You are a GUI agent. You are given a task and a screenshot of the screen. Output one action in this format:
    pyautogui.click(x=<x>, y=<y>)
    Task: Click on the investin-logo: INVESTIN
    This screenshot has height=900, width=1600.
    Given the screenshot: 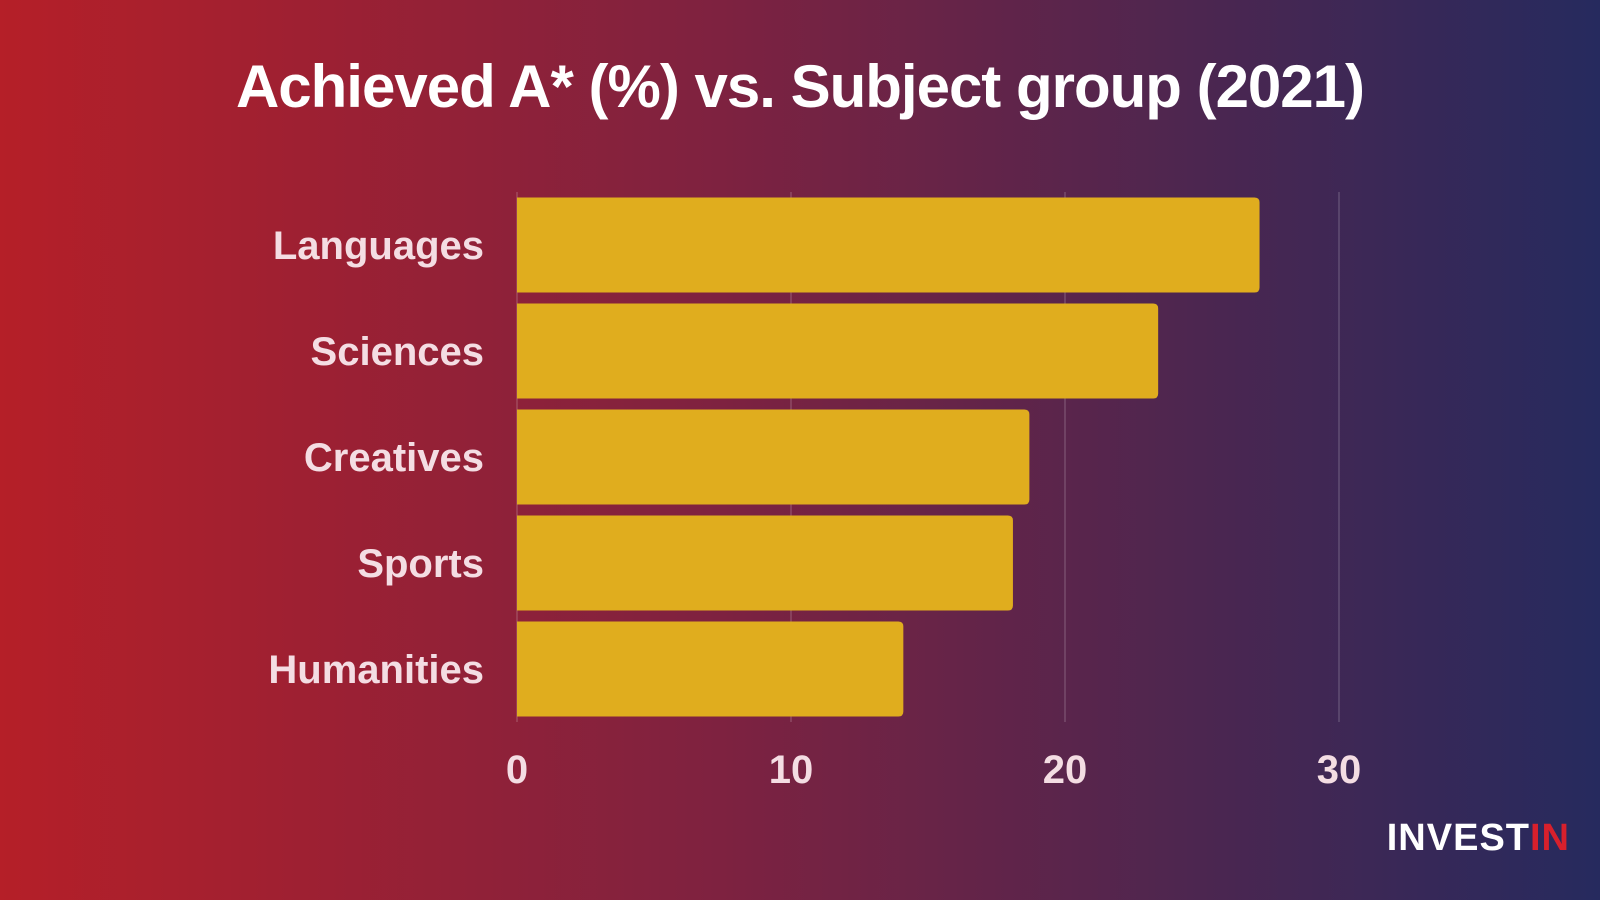 What is the action you would take?
    pyautogui.click(x=1478, y=838)
    